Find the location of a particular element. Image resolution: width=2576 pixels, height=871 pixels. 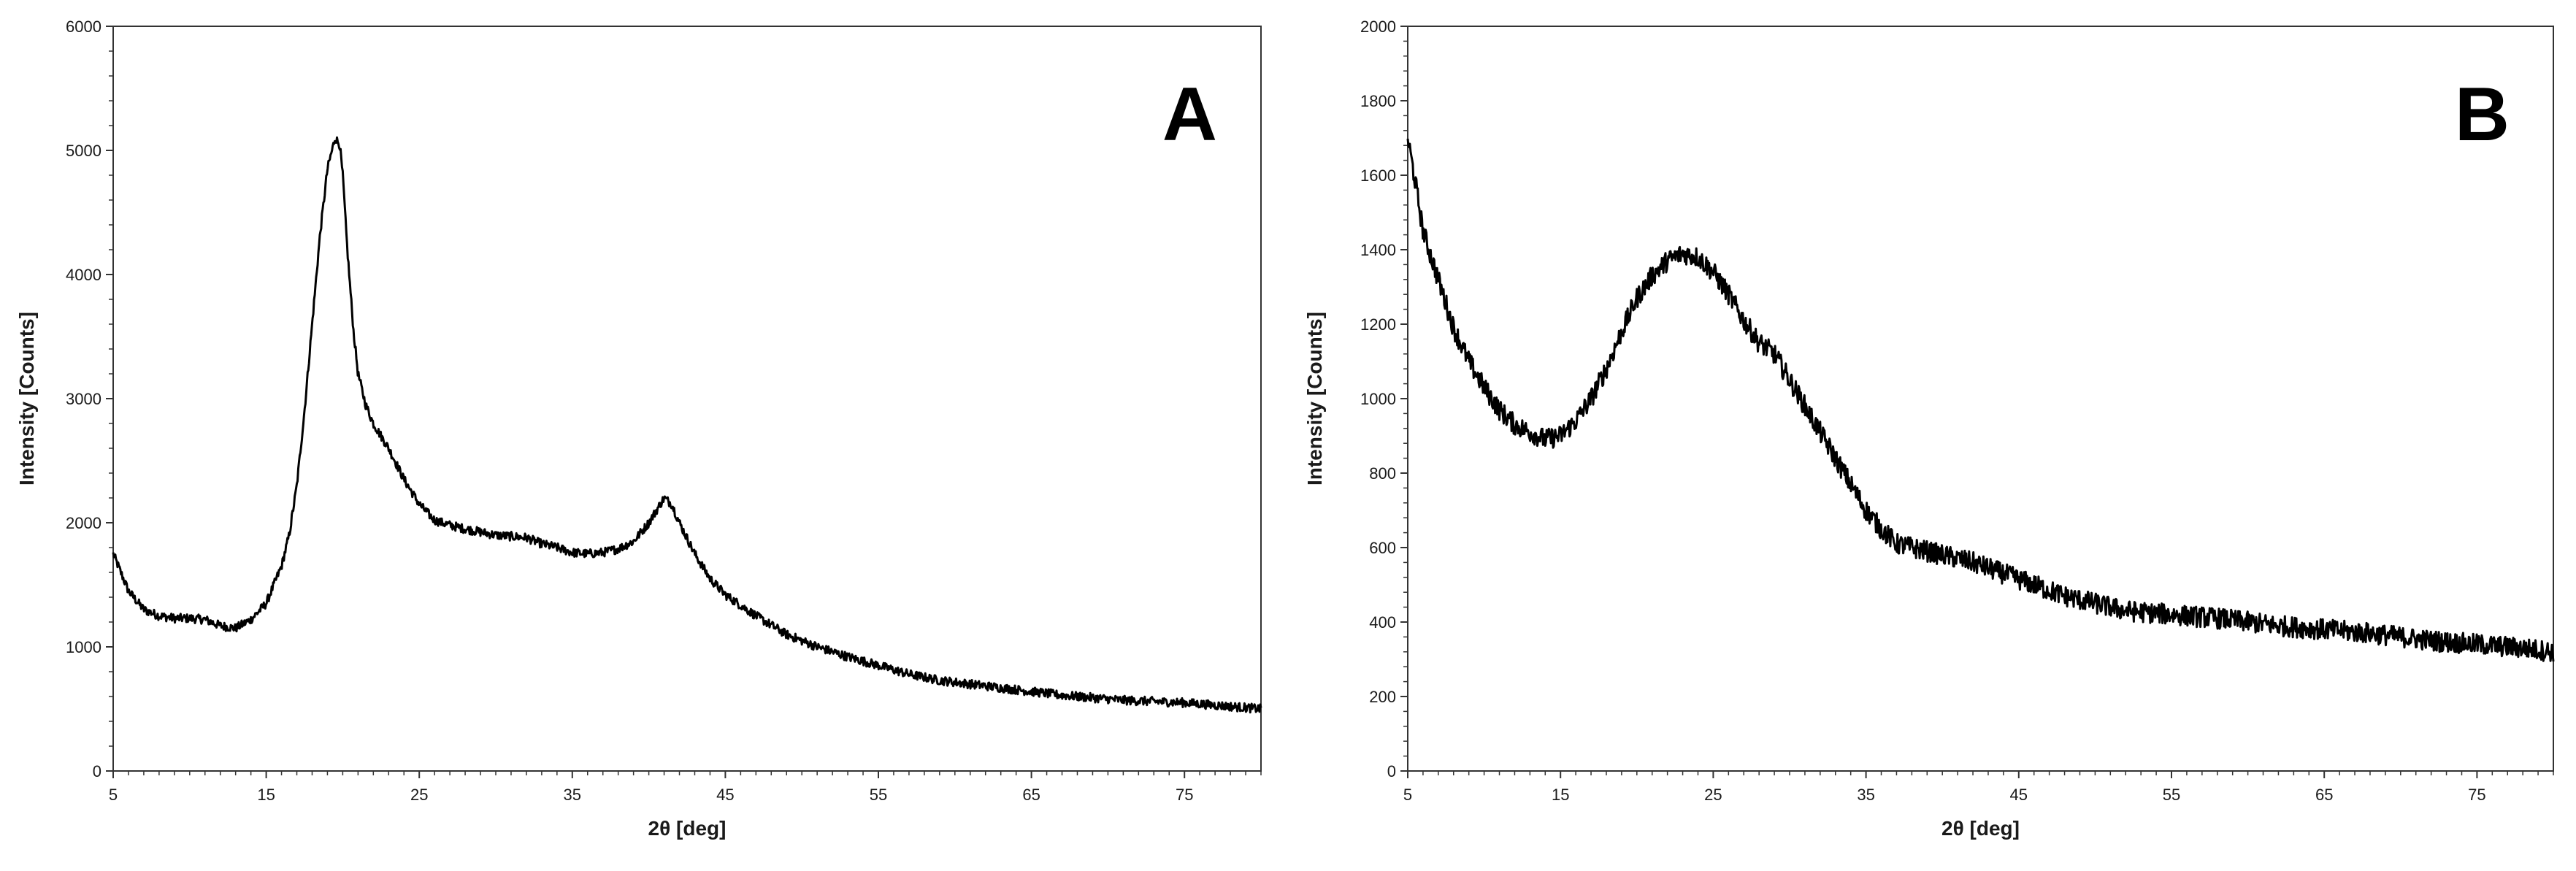

x-tick-label-a-6: 65 is located at coordinates (1031, 795).